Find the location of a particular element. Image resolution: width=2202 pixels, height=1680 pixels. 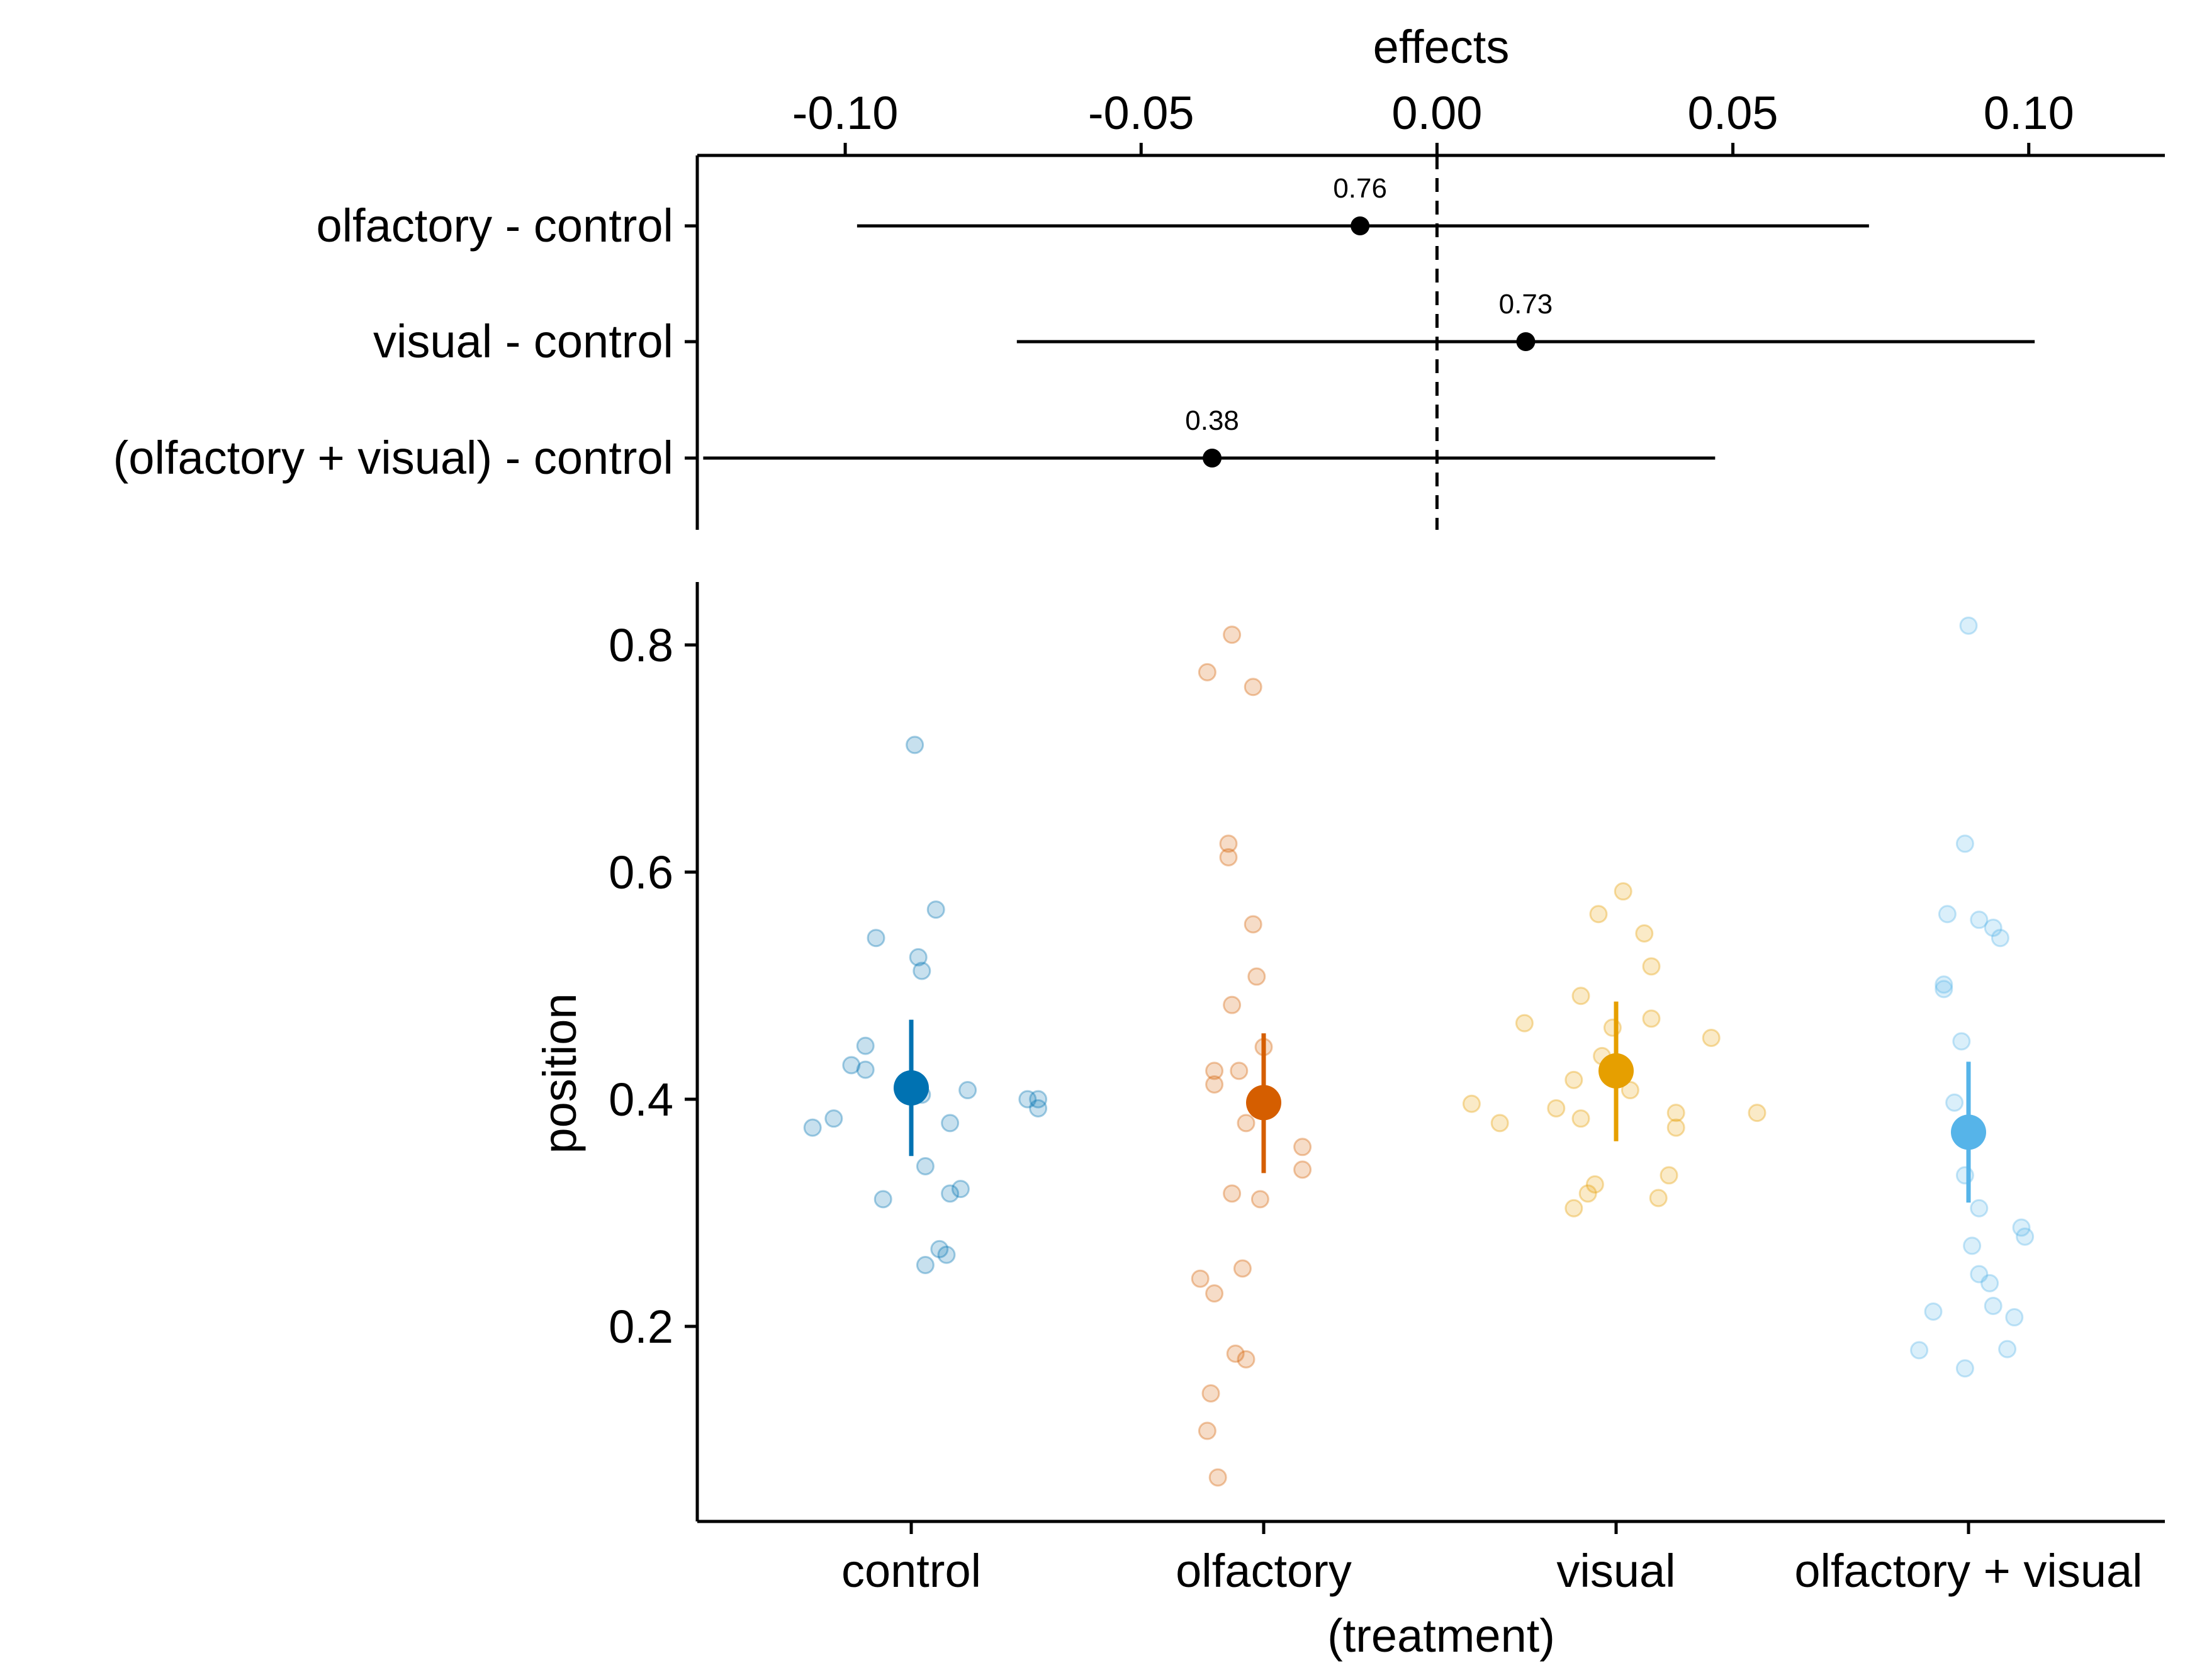

treatment-tick-label: olfactory + visual is located at coordinates (1968, 1571).